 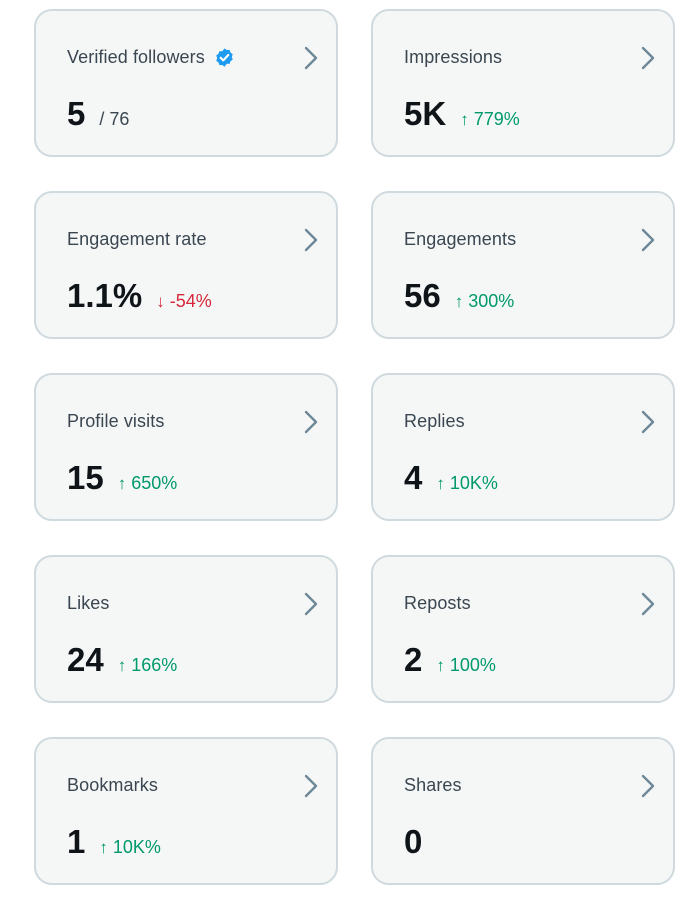 I want to click on metric-value-row: 5K ↑ 779%, so click(x=462, y=113).